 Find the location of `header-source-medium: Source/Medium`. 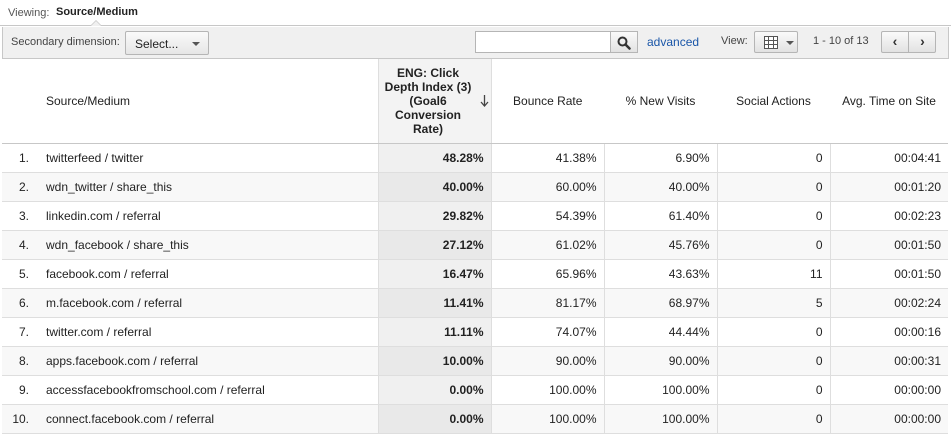

header-source-medium: Source/Medium is located at coordinates (208, 101).